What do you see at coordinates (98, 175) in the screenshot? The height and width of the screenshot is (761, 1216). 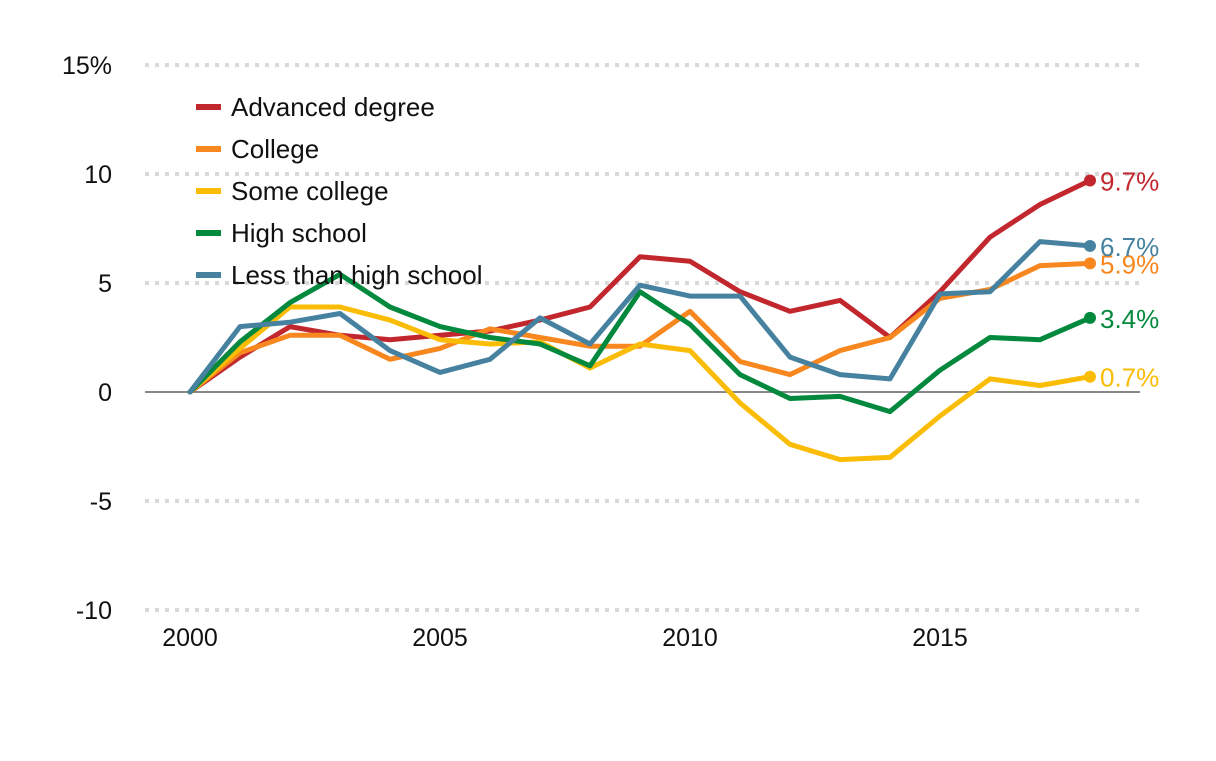 I see `y-tick-label: 10` at bounding box center [98, 175].